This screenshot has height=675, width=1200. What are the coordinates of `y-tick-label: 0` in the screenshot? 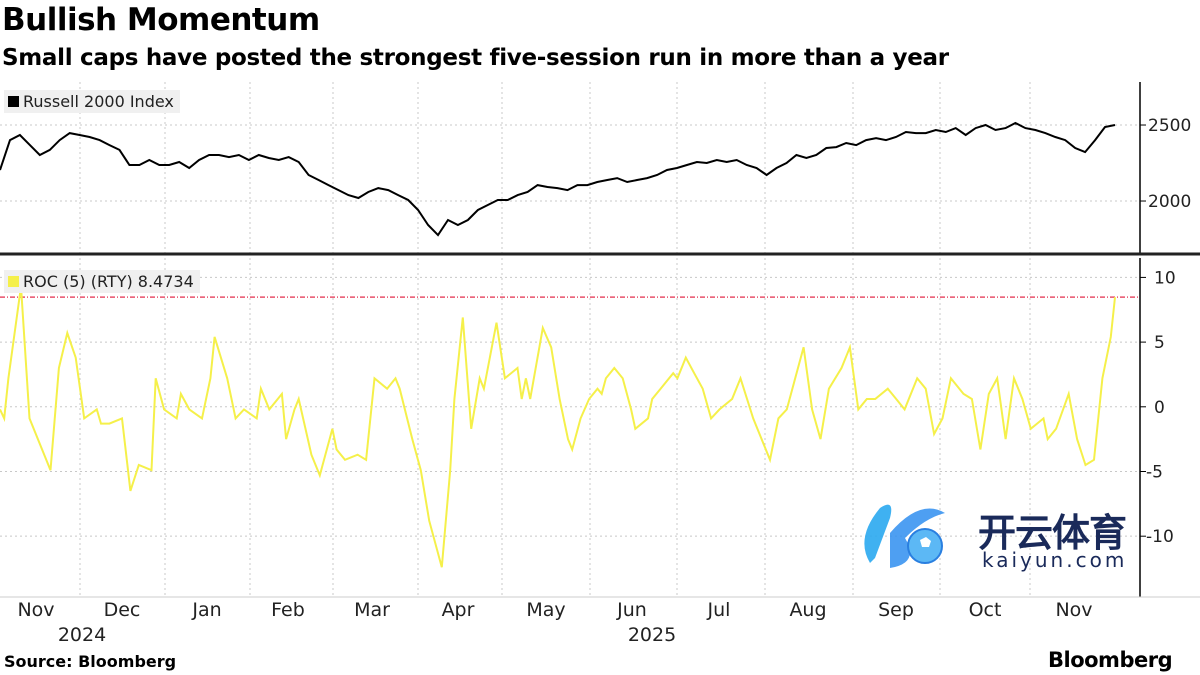 It's located at (1159, 408).